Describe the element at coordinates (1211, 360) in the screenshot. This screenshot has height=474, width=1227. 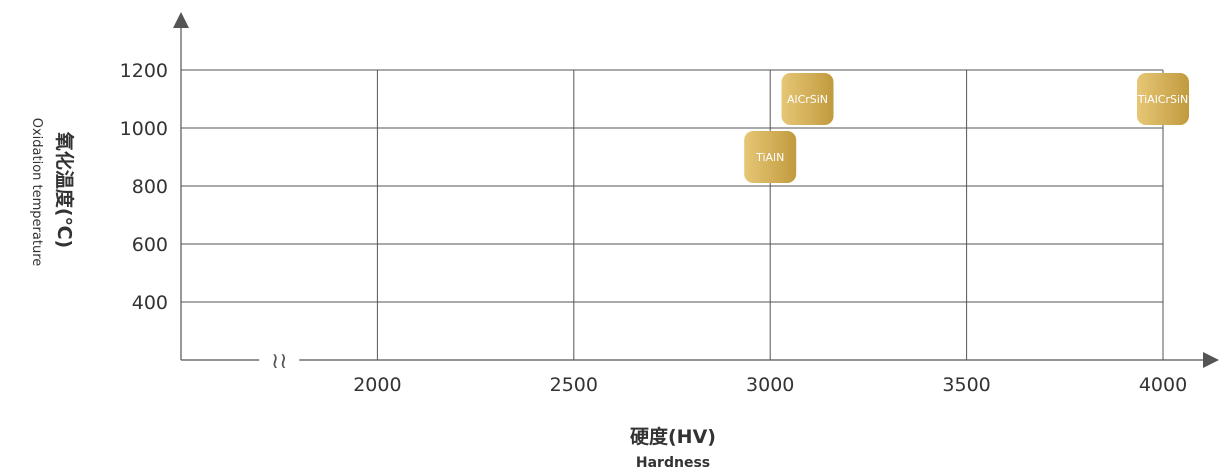
I see `x-axis-arrow` at that location.